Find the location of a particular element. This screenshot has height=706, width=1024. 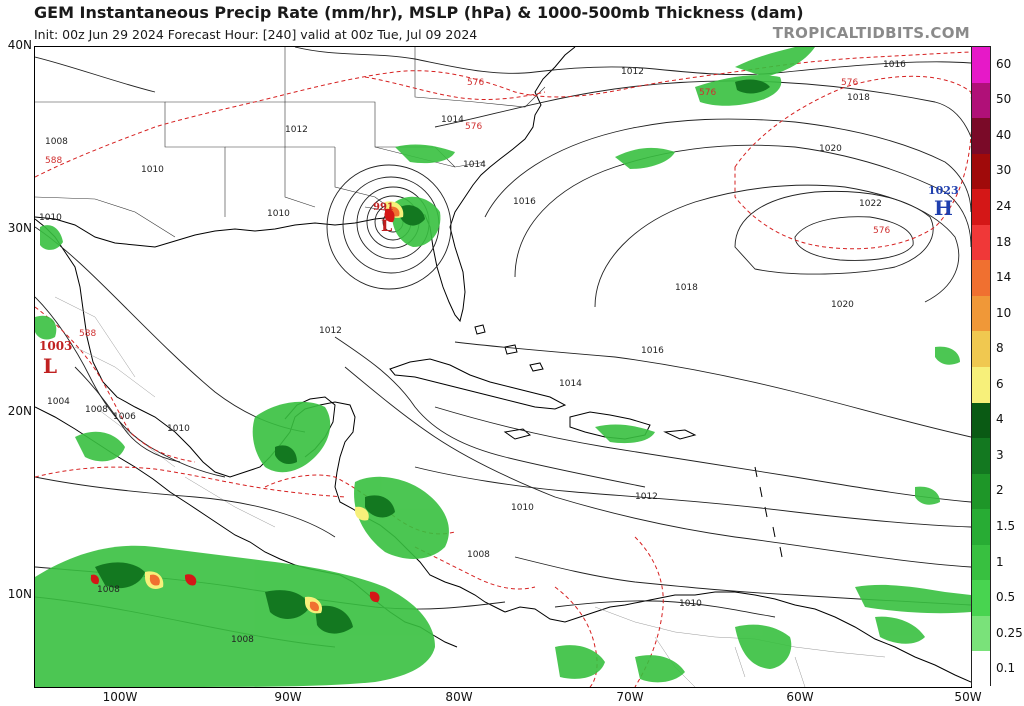

lat-label-10n: 10N is located at coordinates (19, 594).